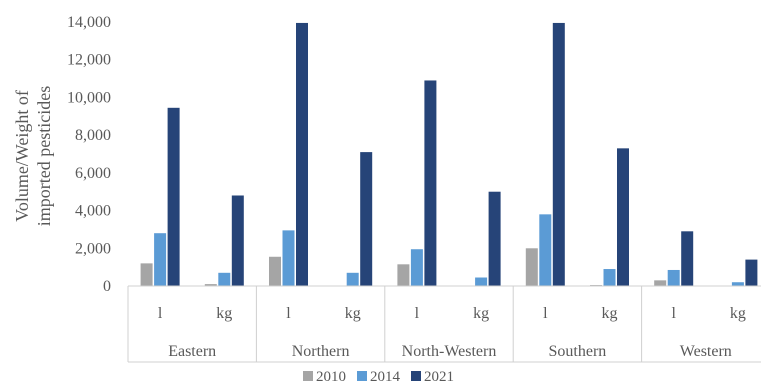 This screenshot has height=385, width=761. What do you see at coordinates (89, 60) in the screenshot?
I see `y-tick-label: 12,000` at bounding box center [89, 60].